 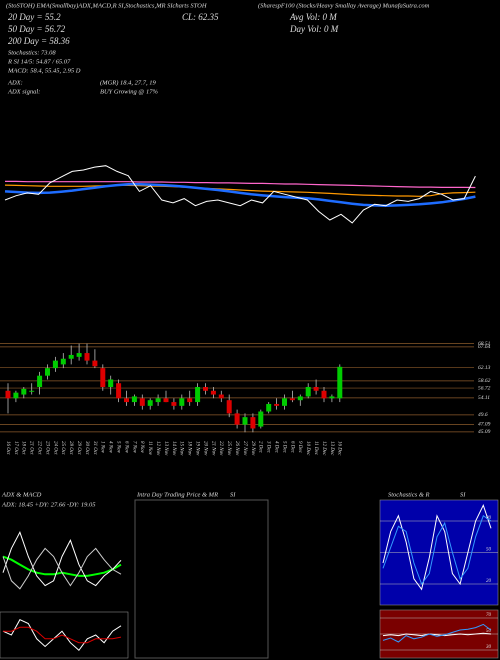 What do you see at coordinates (220, 448) in the screenshot?
I see `x-tick-label: 22 Nov` at bounding box center [220, 448].